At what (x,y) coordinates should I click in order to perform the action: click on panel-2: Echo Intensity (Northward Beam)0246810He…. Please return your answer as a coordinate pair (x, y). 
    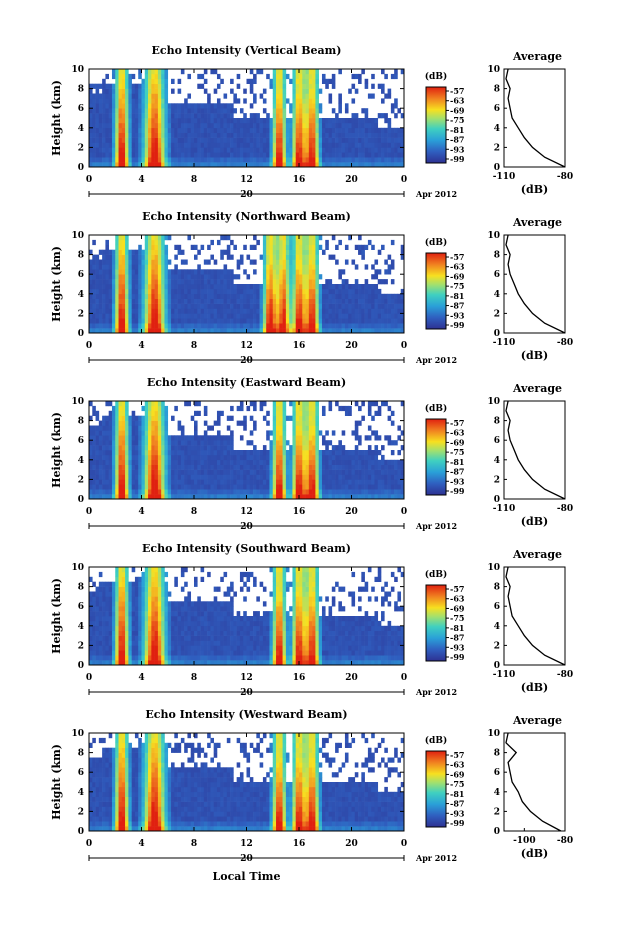
    Looking at the image, I should click on (311, 288).